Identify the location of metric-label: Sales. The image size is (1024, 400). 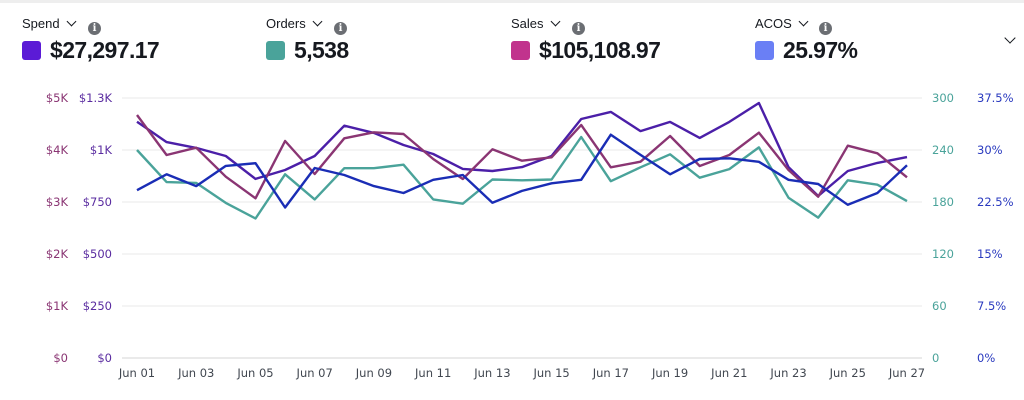
(527, 23).